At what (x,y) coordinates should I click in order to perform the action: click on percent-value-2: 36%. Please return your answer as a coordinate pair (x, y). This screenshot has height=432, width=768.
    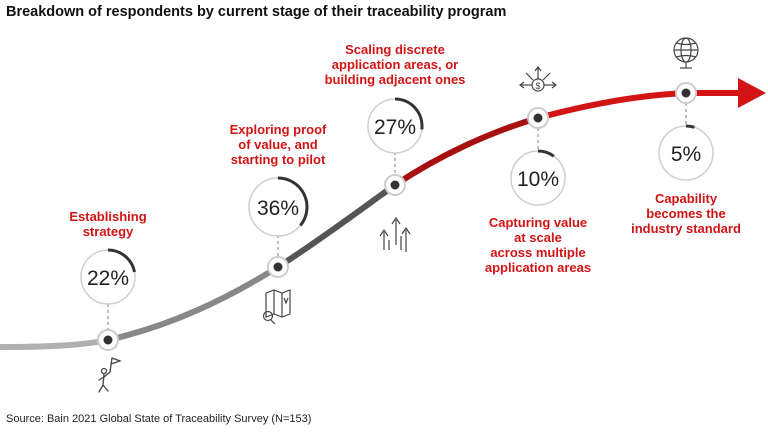
    Looking at the image, I should click on (278, 208).